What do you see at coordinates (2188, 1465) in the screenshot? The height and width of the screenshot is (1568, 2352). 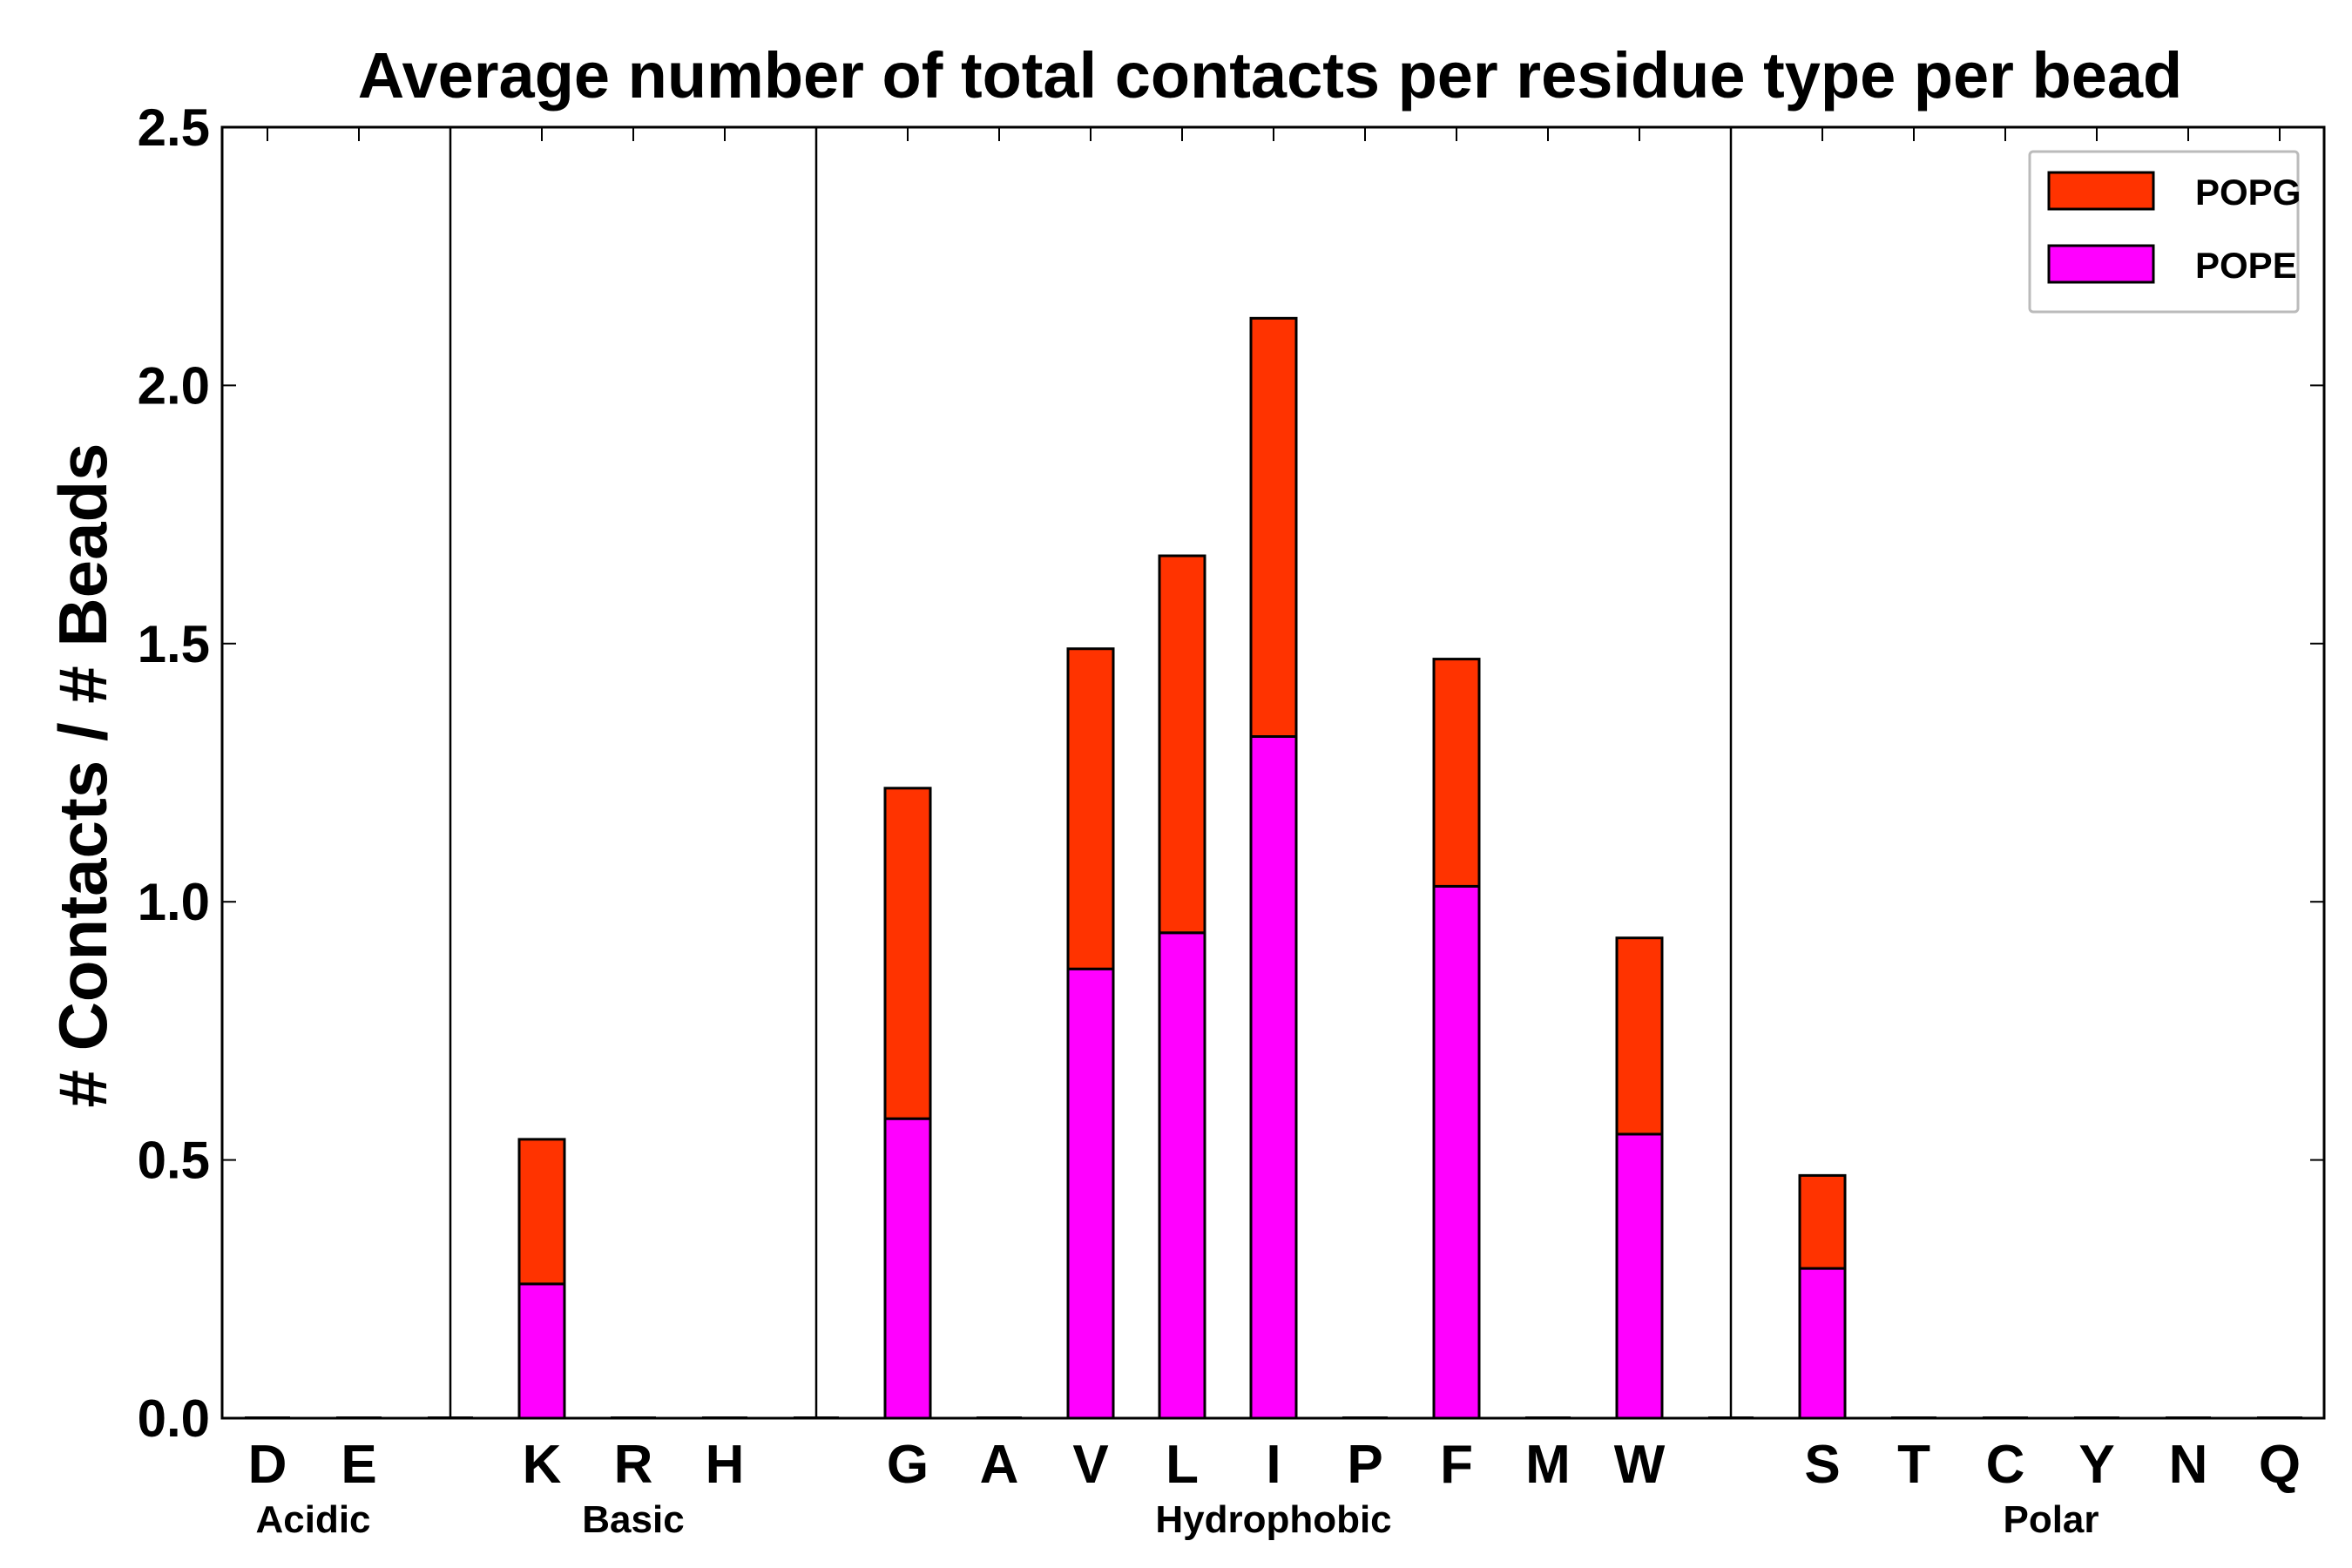 I see `x-tick-label-N: N` at bounding box center [2188, 1465].